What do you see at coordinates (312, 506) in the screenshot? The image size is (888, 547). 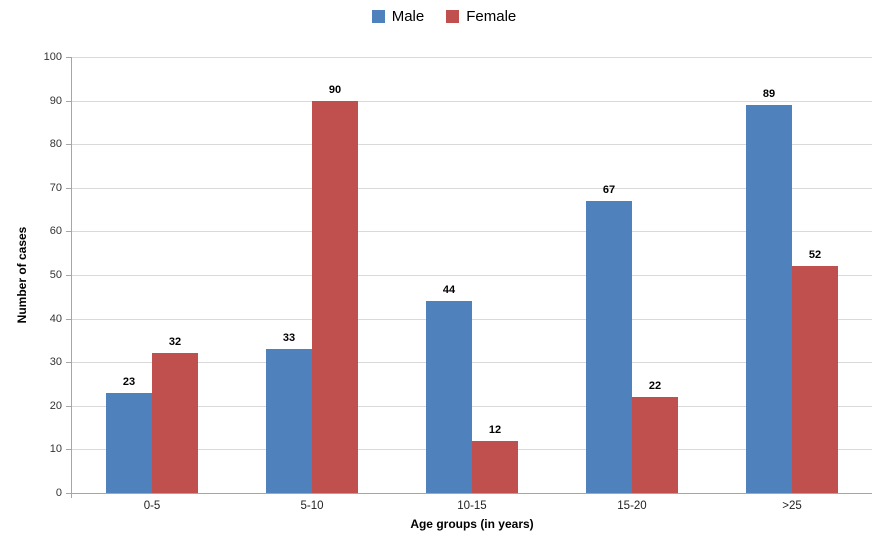 I see `x-tick-label: 5-10` at bounding box center [312, 506].